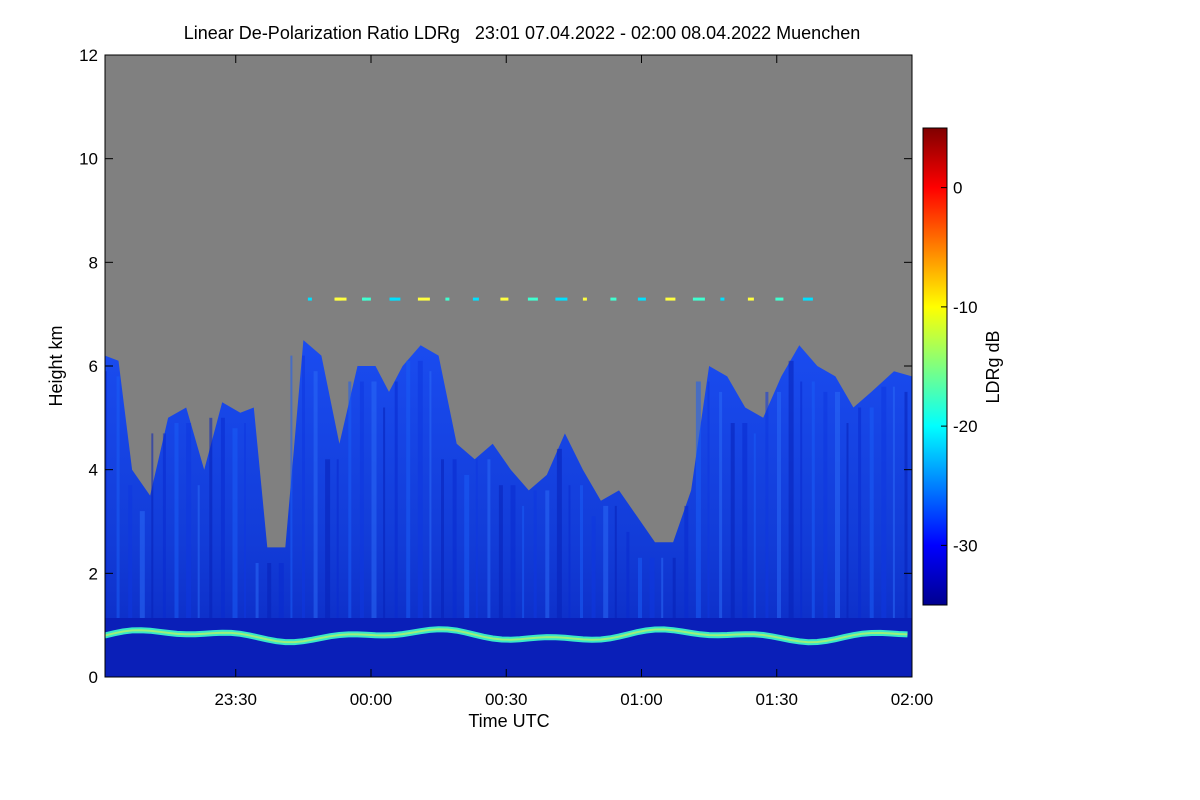 This screenshot has height=800, width=1200. I want to click on y-tick-label: 10, so click(88, 159).